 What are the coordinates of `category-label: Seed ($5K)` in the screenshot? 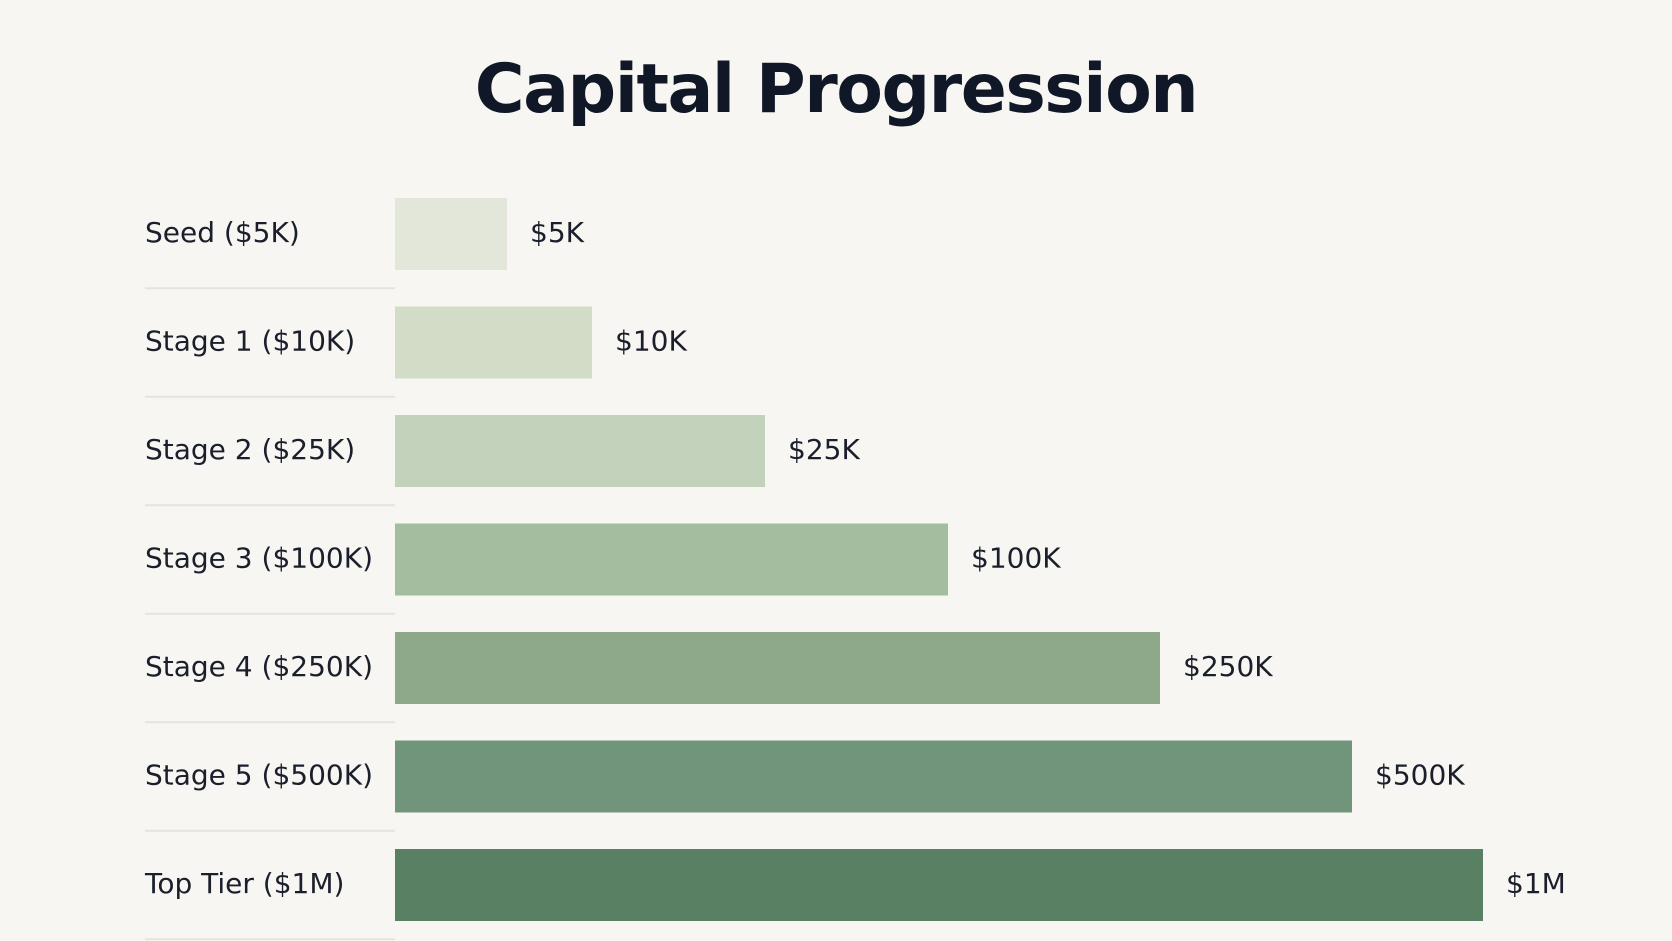 It's located at (222, 232).